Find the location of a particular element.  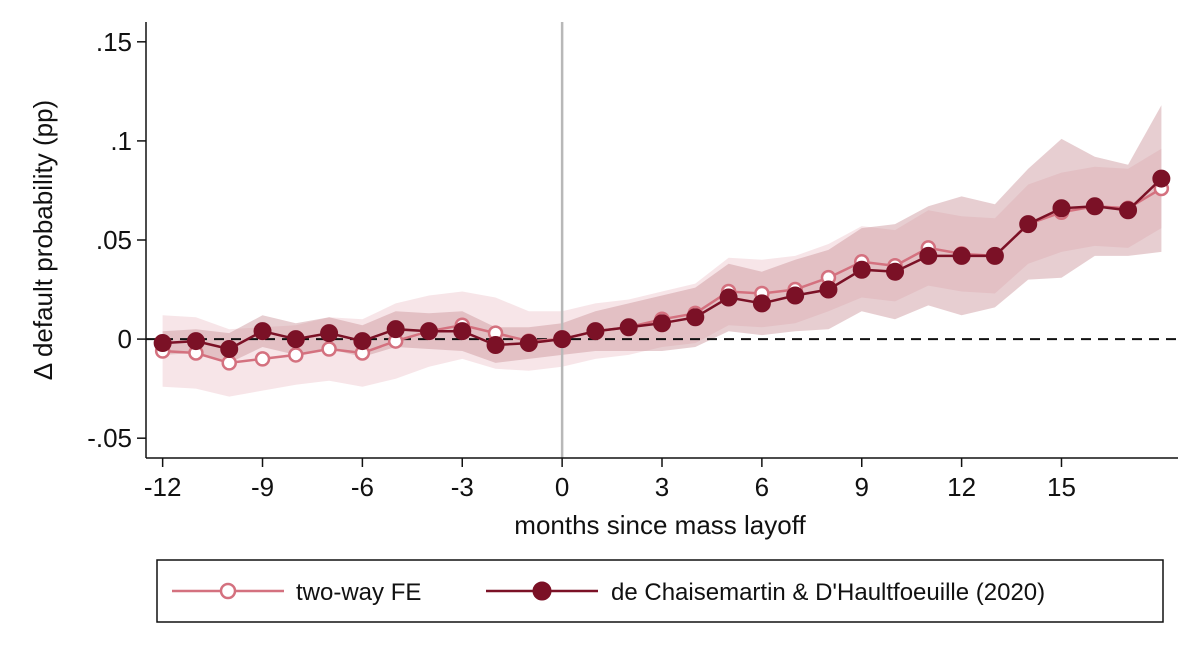

x-axis-title: months since mass layoff is located at coordinates (660, 525).